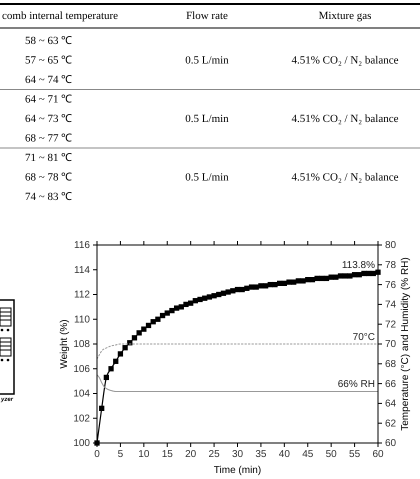 The width and height of the screenshot is (420, 479). What do you see at coordinates (345, 16) in the screenshot?
I see `text: Mixture gas` at bounding box center [345, 16].